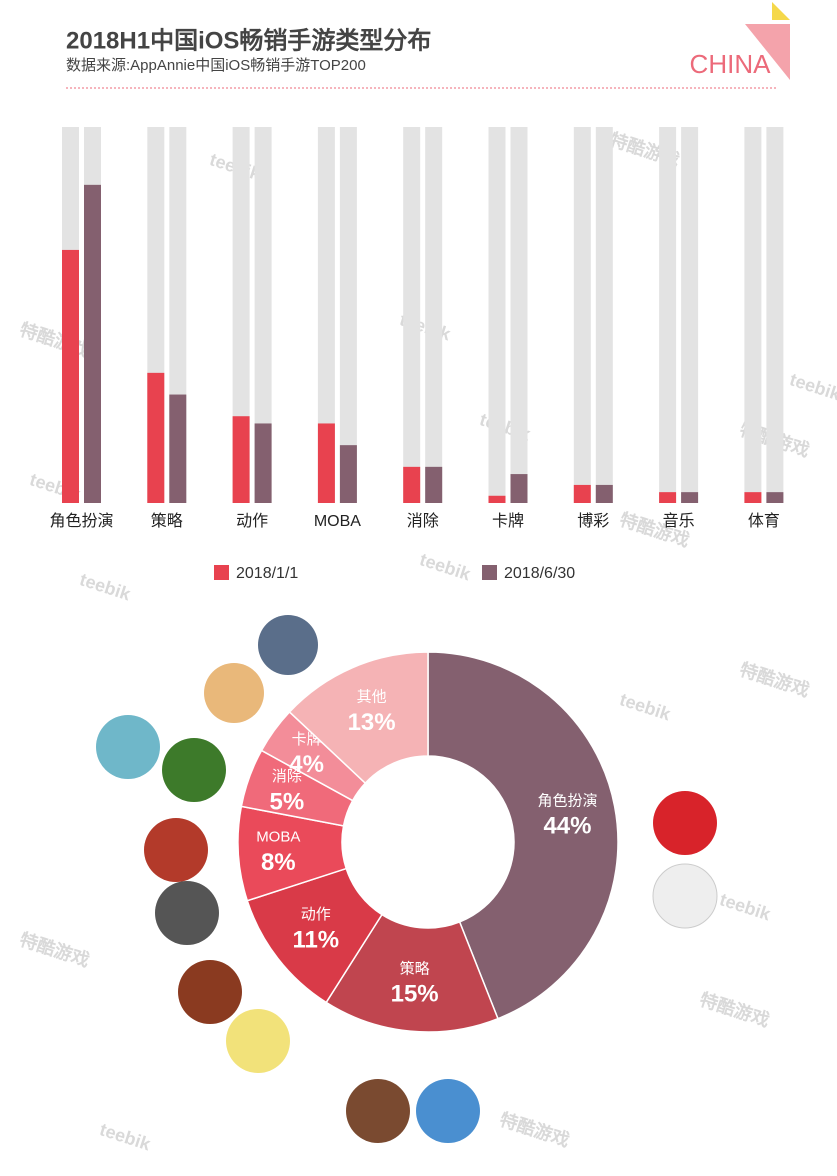  I want to click on legend-label: 2018/1/1, so click(267, 573).